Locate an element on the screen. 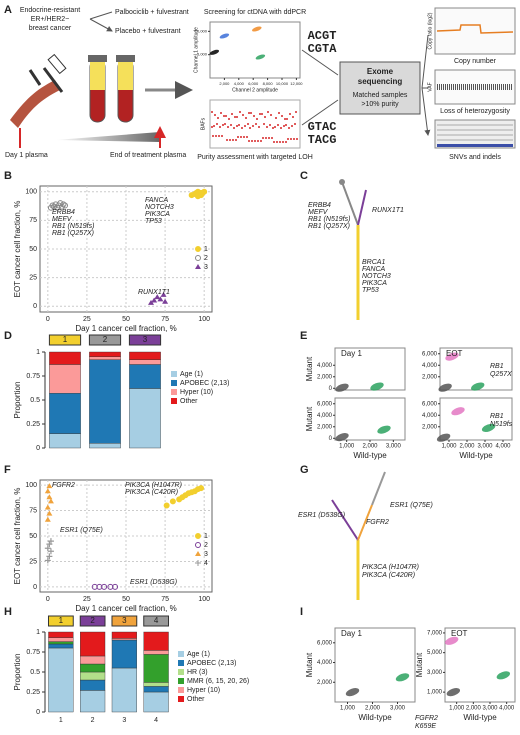 Image resolution: width=520 pixels, height=735 pixels. x-tick-label: 4,000 is located at coordinates (239, 83).